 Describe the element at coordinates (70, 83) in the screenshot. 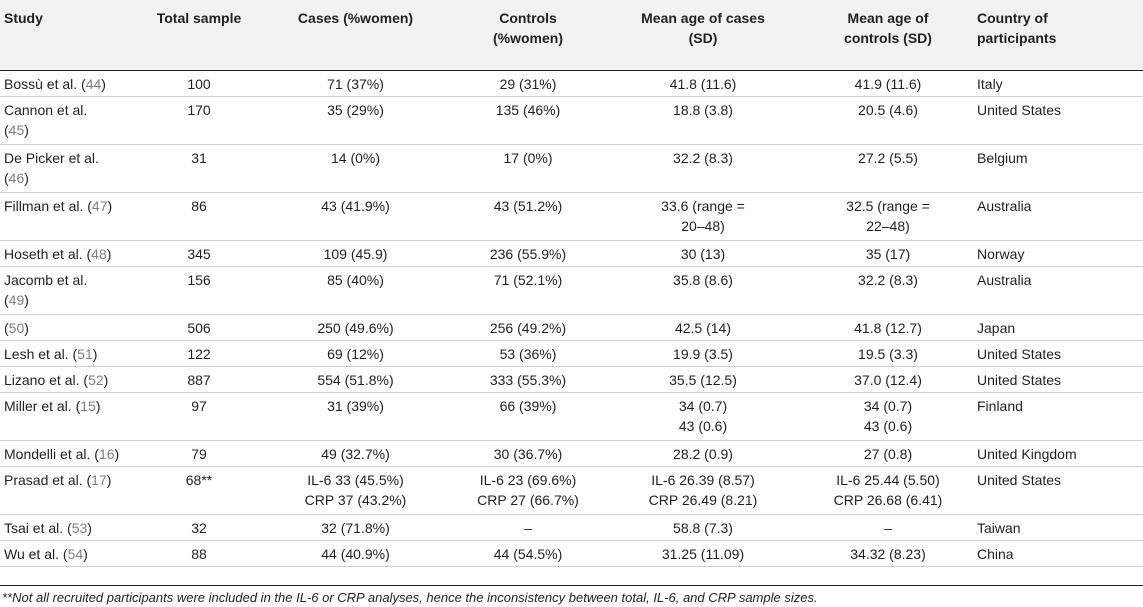

I see `cell-study: Bossù et al. (44)` at that location.